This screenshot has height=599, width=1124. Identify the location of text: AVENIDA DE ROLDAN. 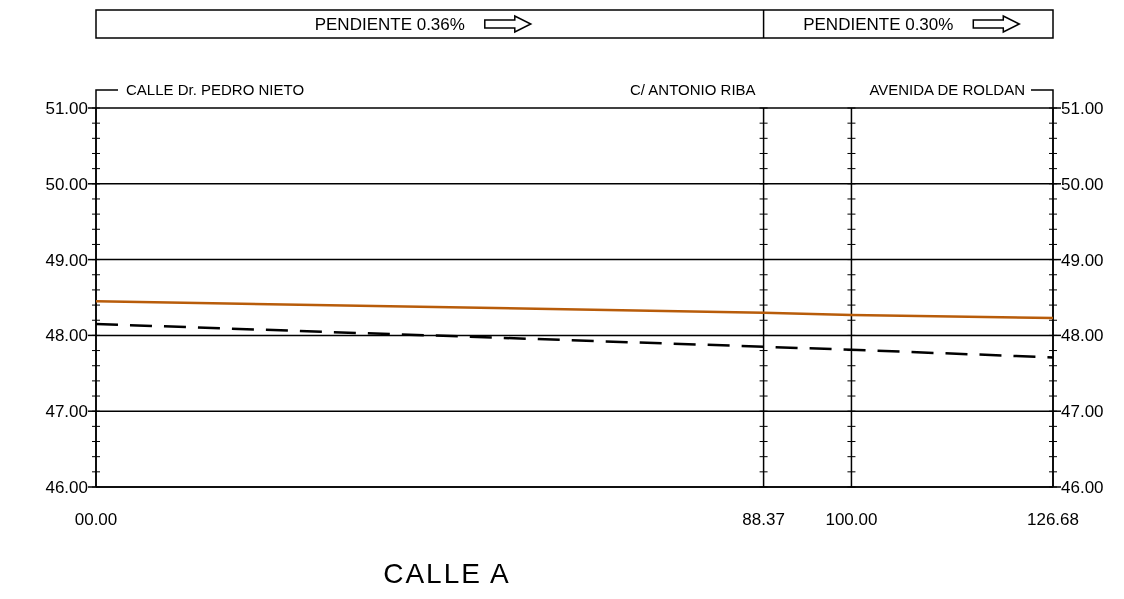
(947, 89).